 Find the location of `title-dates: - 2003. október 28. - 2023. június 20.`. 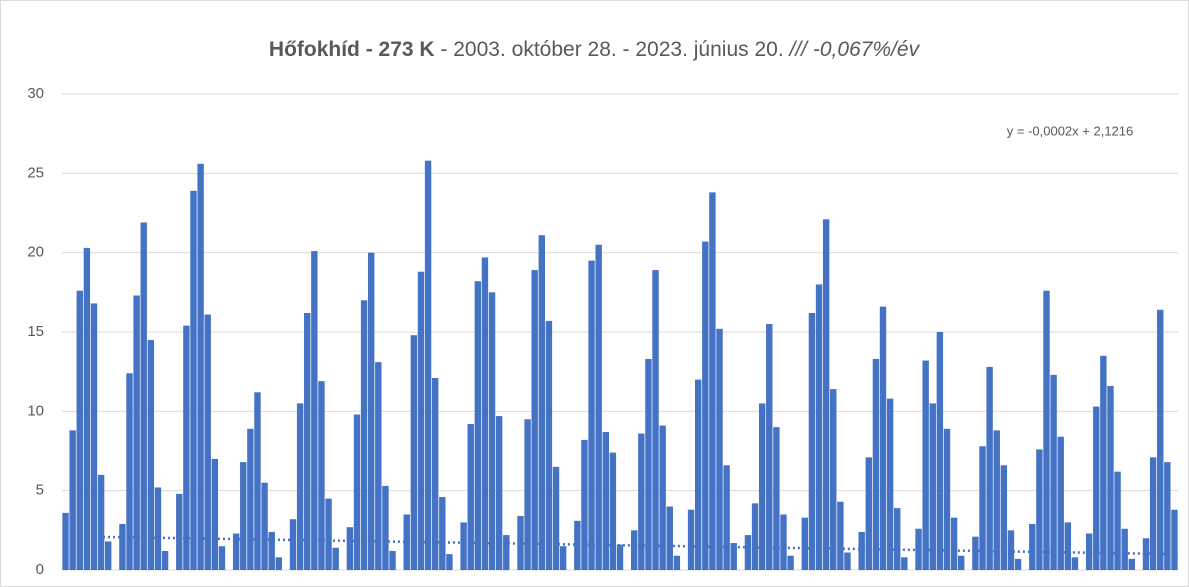

title-dates: - 2003. október 28. - 2023. június 20. is located at coordinates (612, 49).